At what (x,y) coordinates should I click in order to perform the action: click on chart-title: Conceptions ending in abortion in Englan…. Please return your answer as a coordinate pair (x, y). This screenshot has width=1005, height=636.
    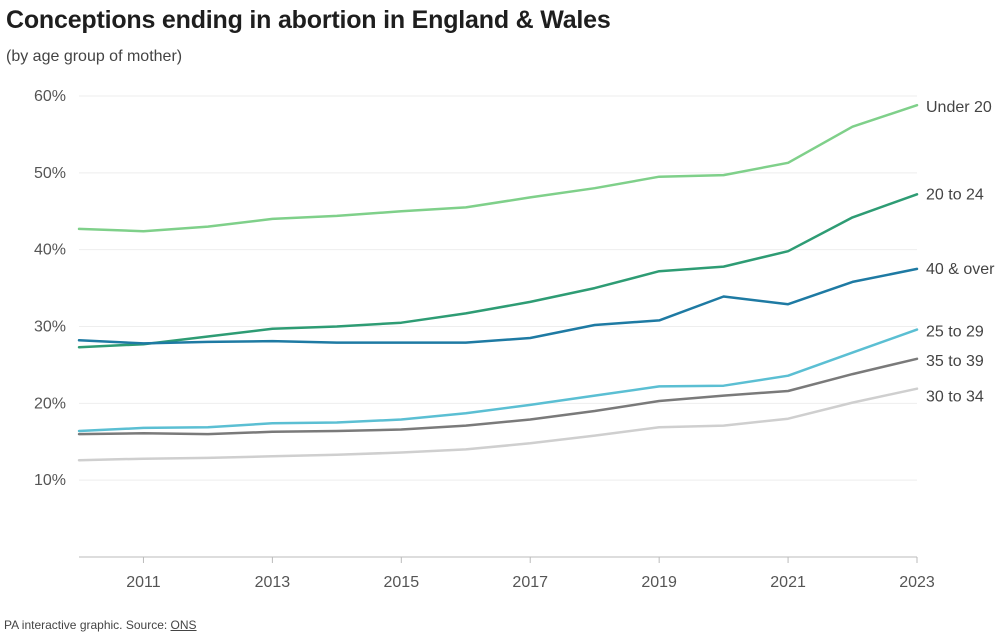
    Looking at the image, I should click on (308, 20).